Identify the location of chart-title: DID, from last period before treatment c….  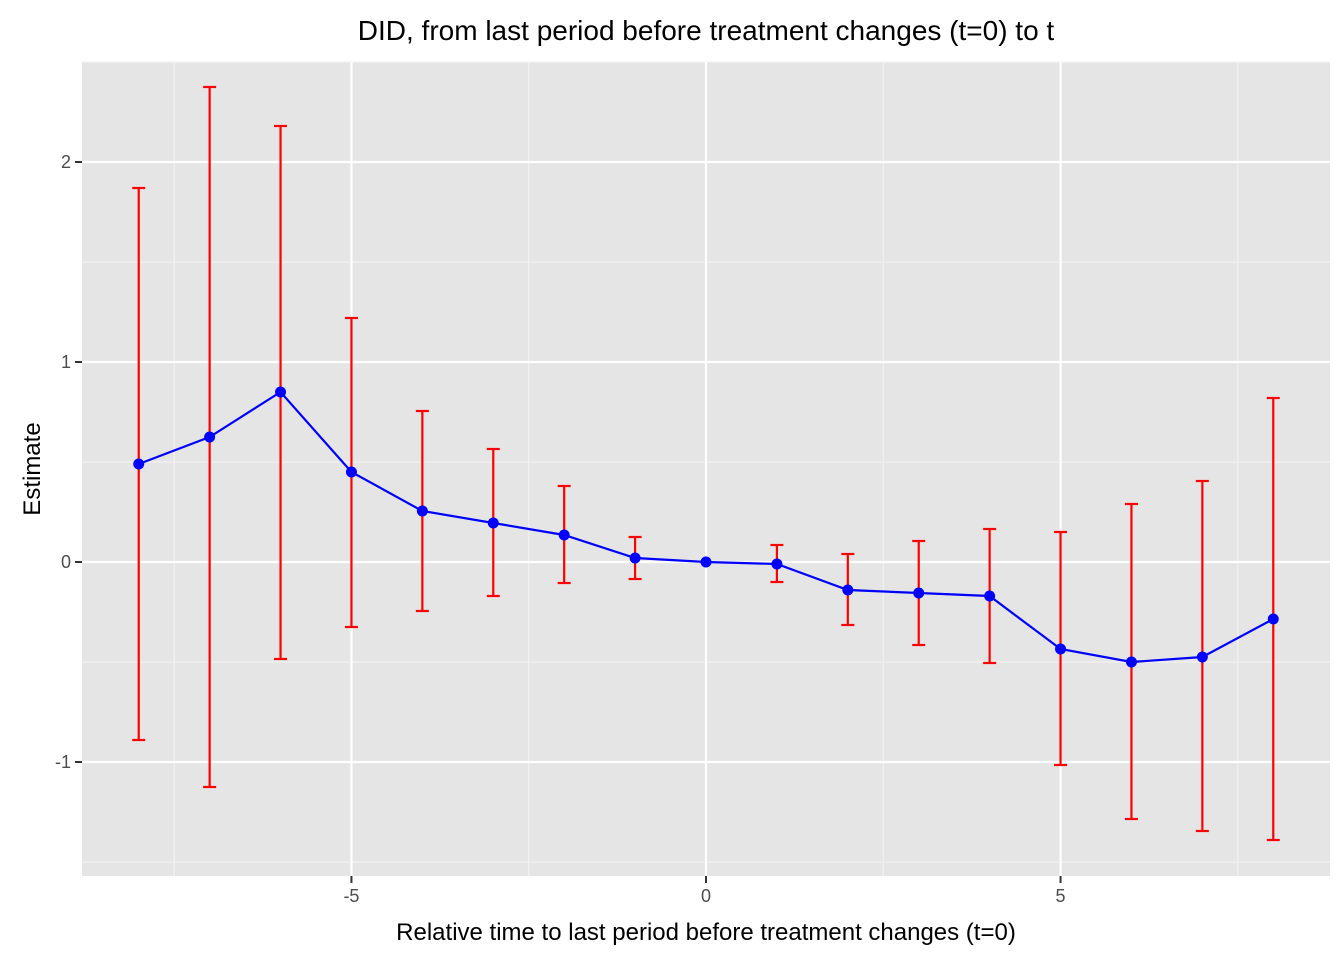
(706, 30).